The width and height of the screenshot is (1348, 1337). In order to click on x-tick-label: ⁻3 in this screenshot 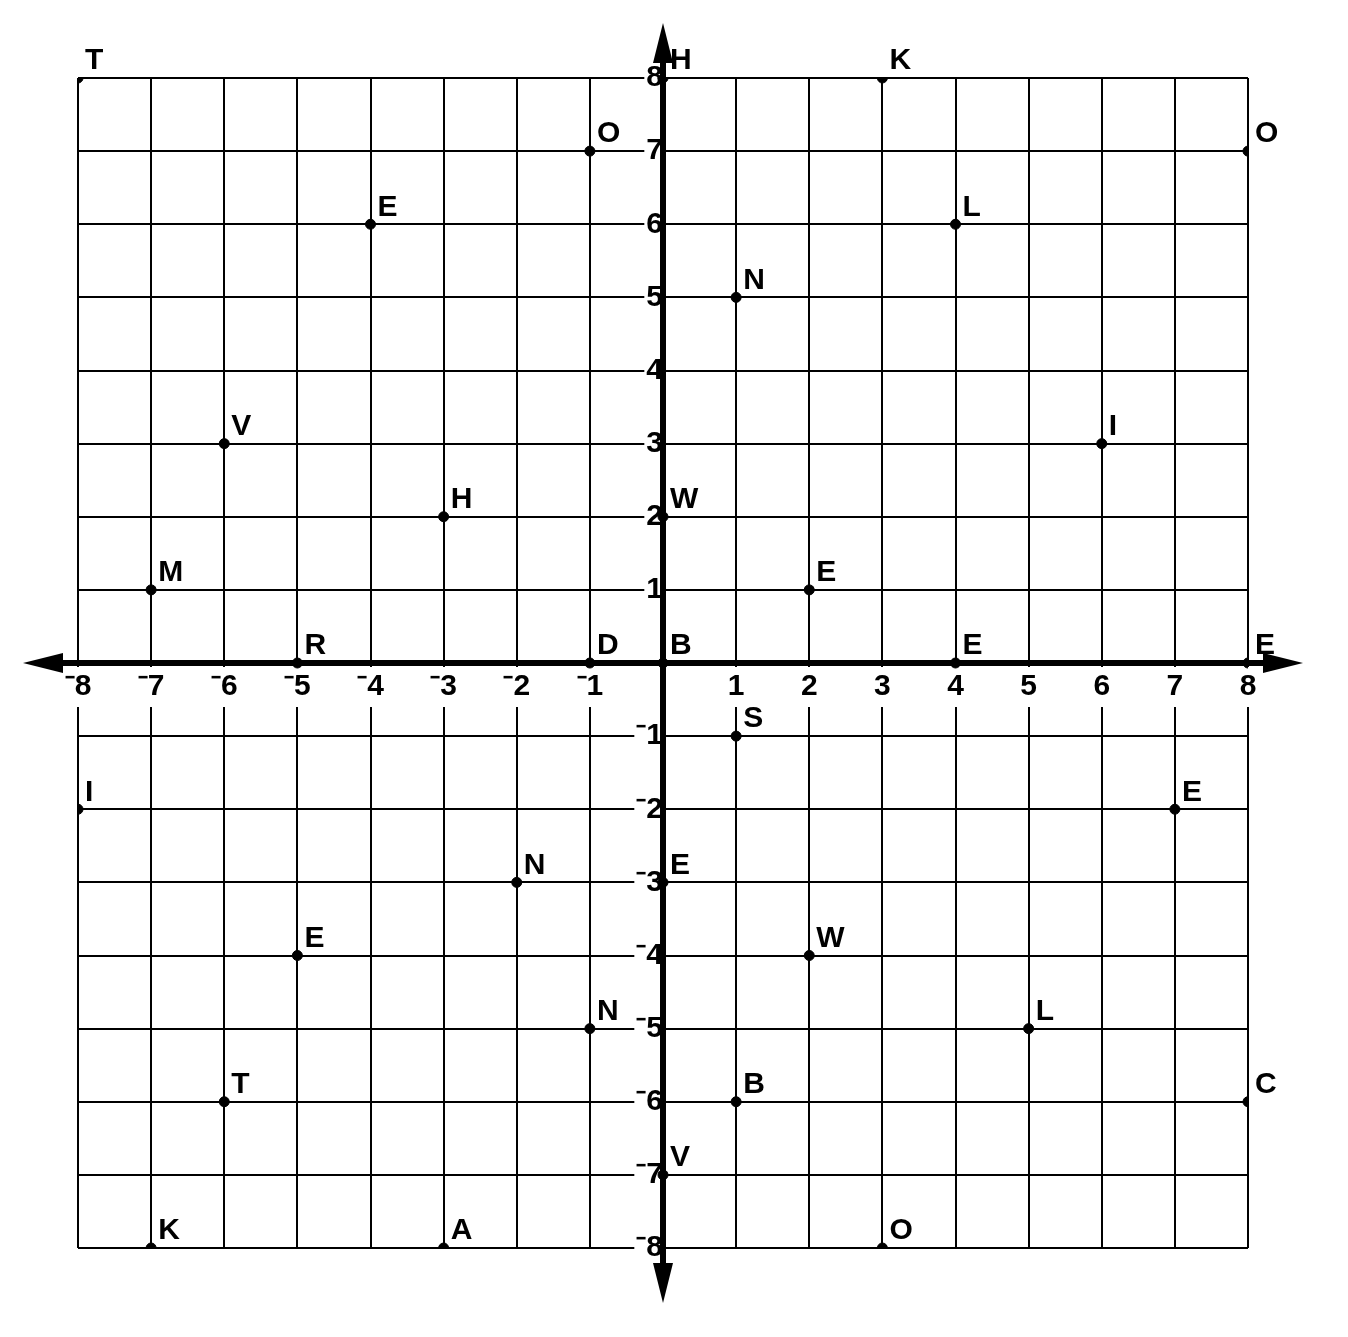, I will do `click(443, 685)`.